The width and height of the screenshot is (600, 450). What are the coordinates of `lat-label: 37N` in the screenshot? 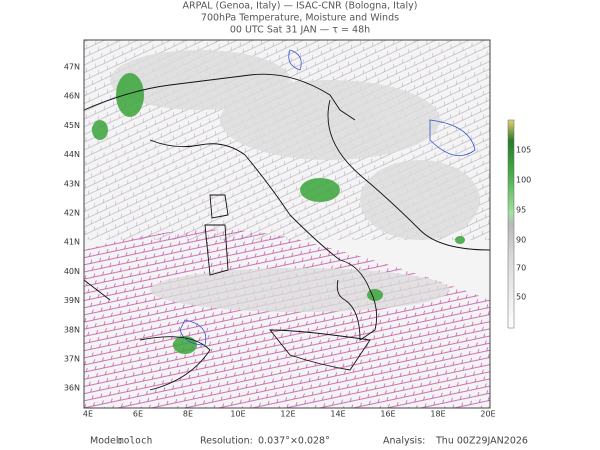 It's located at (72, 359).